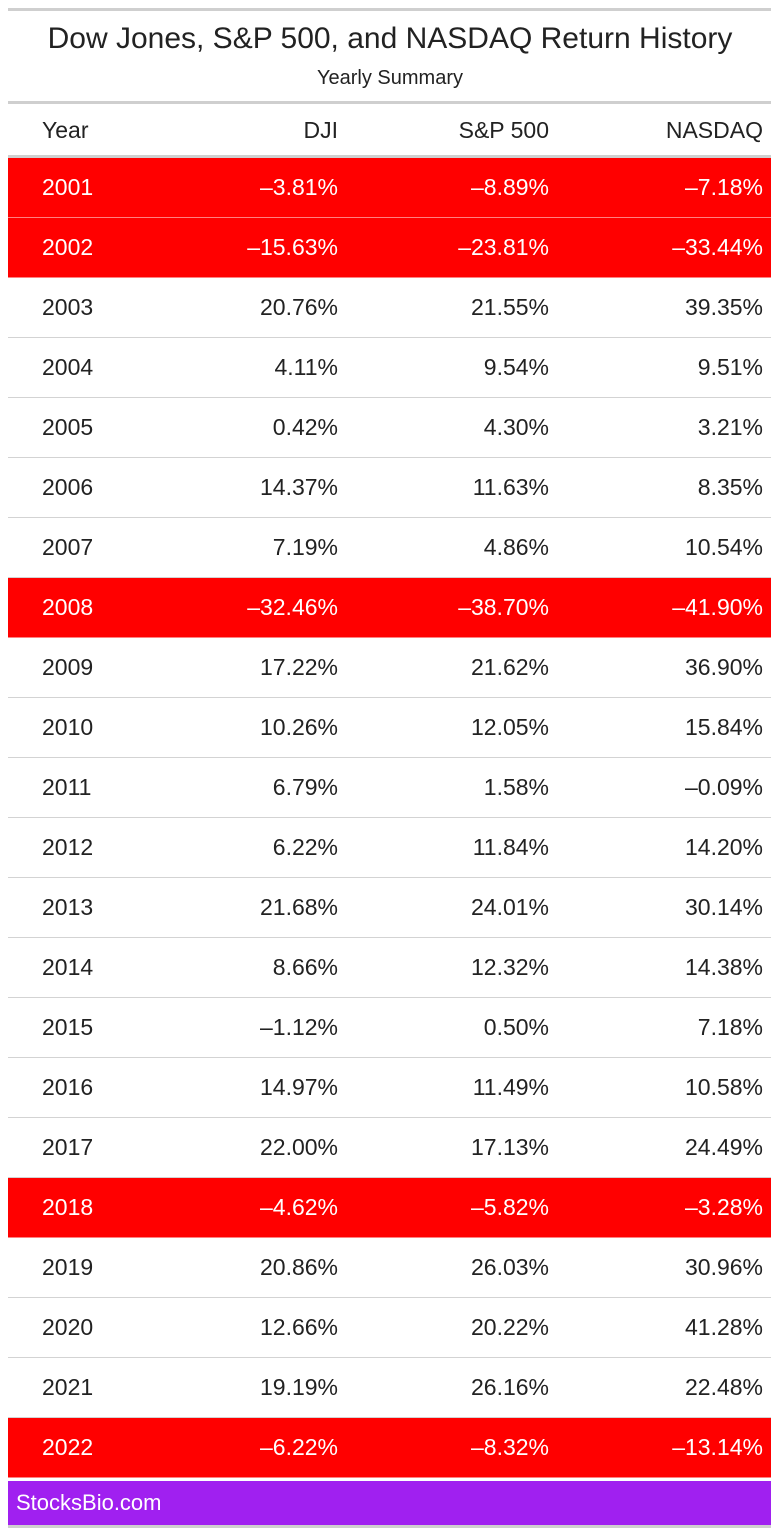  Describe the element at coordinates (516, 427) in the screenshot. I see `cell-sp500: 4.30%` at that location.